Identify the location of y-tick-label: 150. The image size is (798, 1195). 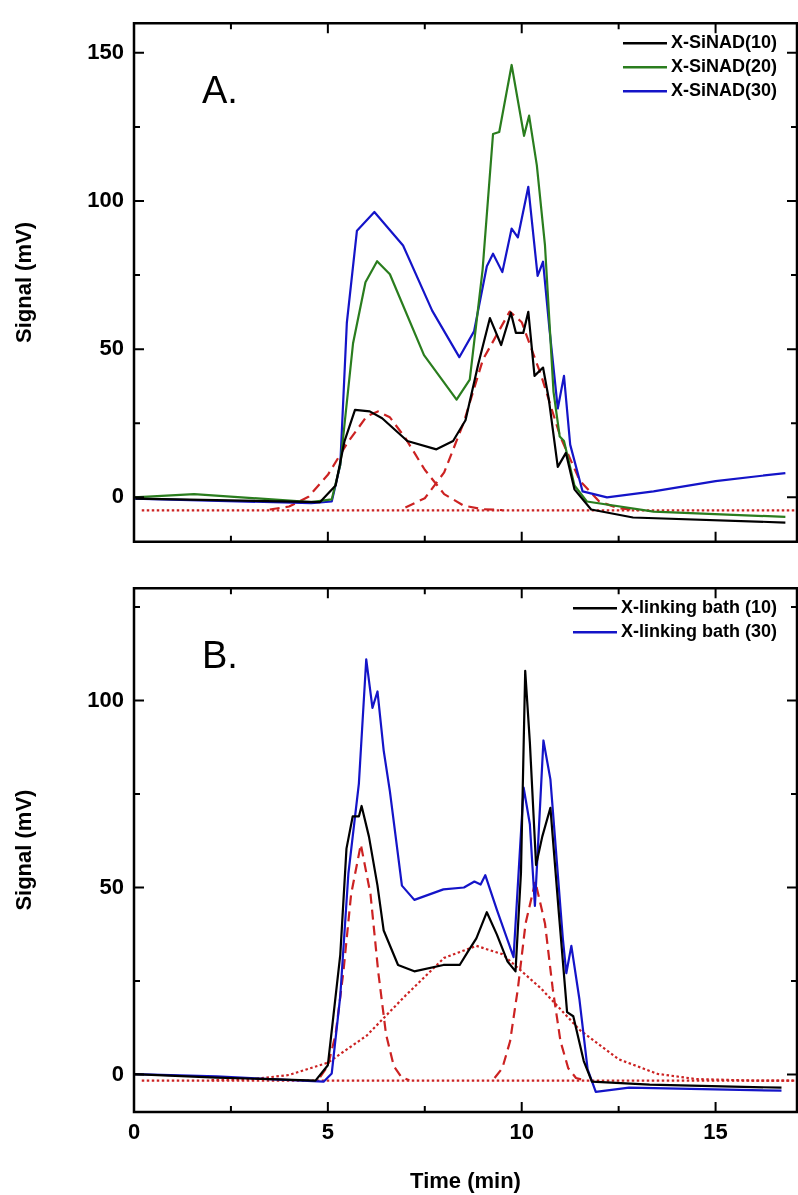
(105, 51).